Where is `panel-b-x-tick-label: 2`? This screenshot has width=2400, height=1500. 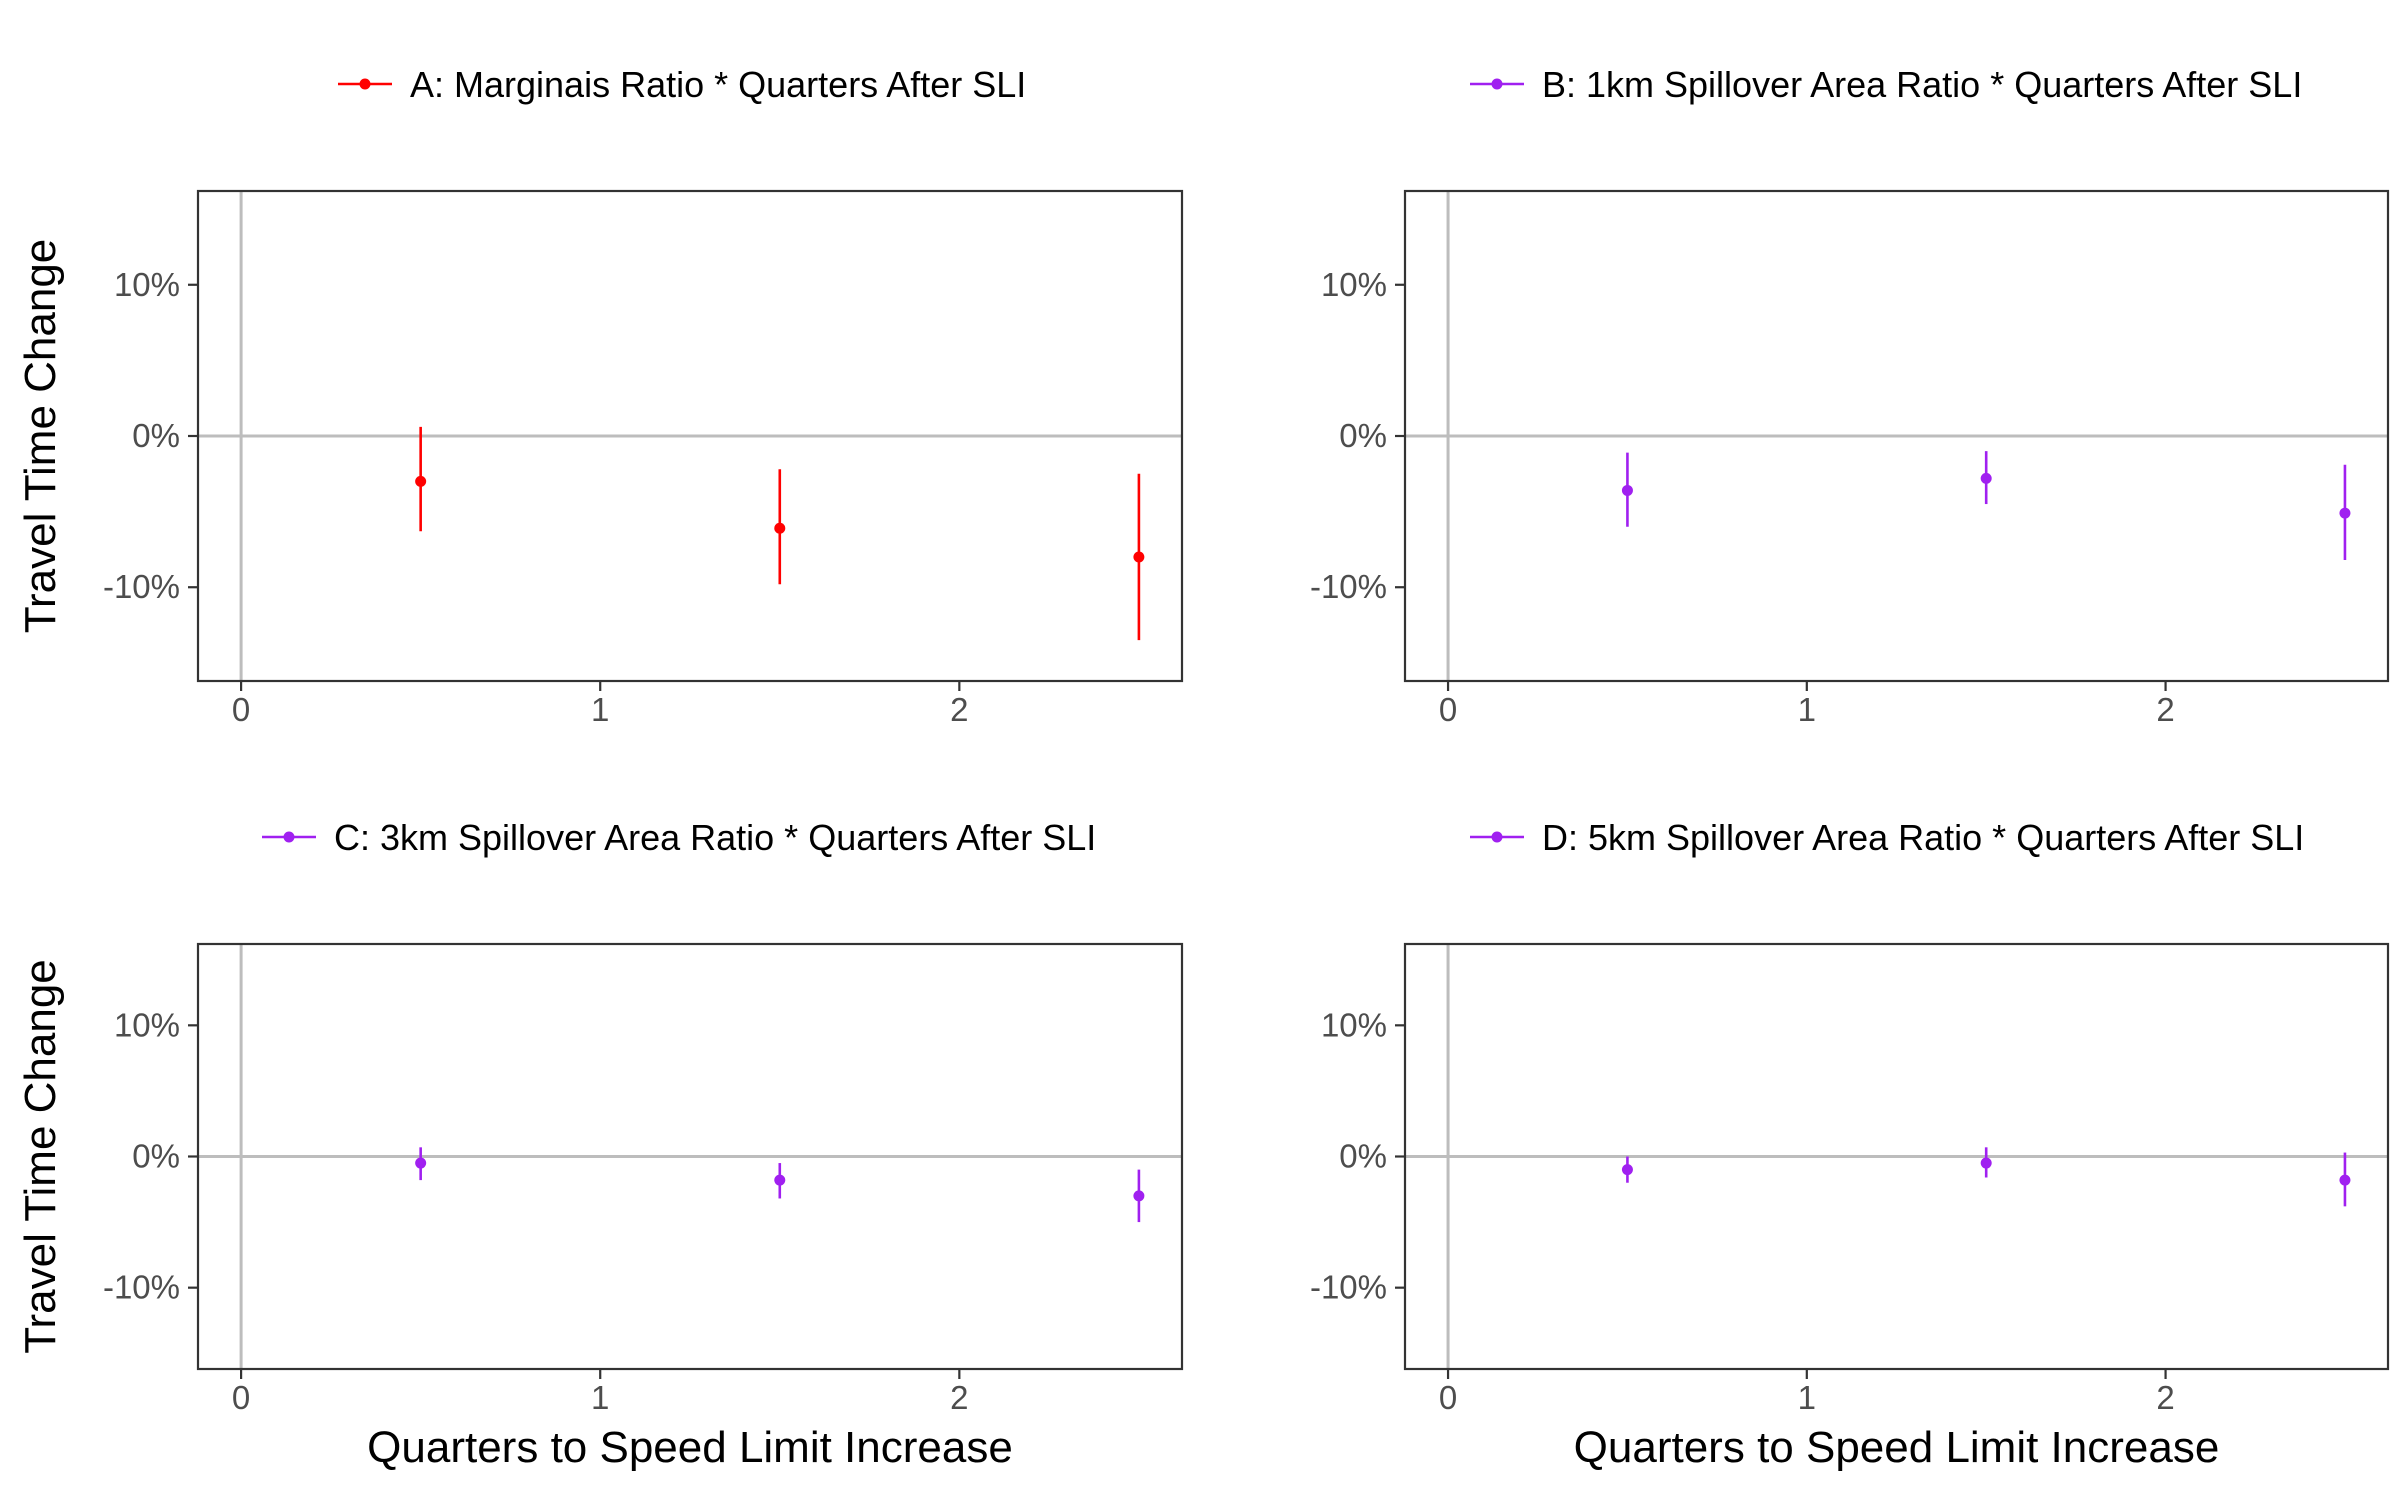
panel-b-x-tick-label: 2 is located at coordinates (2165, 709).